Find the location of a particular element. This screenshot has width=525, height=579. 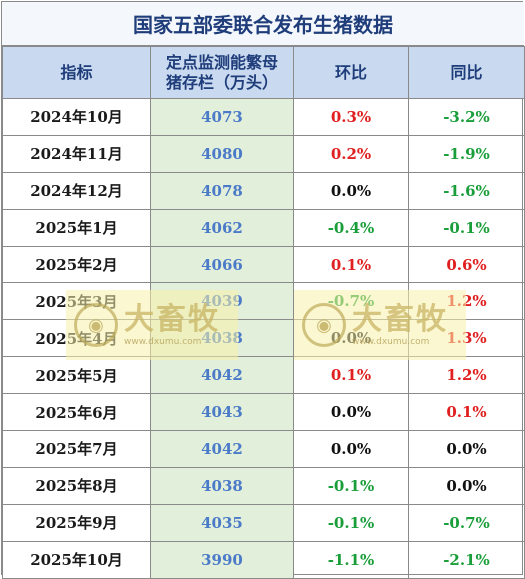

table-row: 2025年8月 4038 -0.1% 0.0% is located at coordinates (263, 485).